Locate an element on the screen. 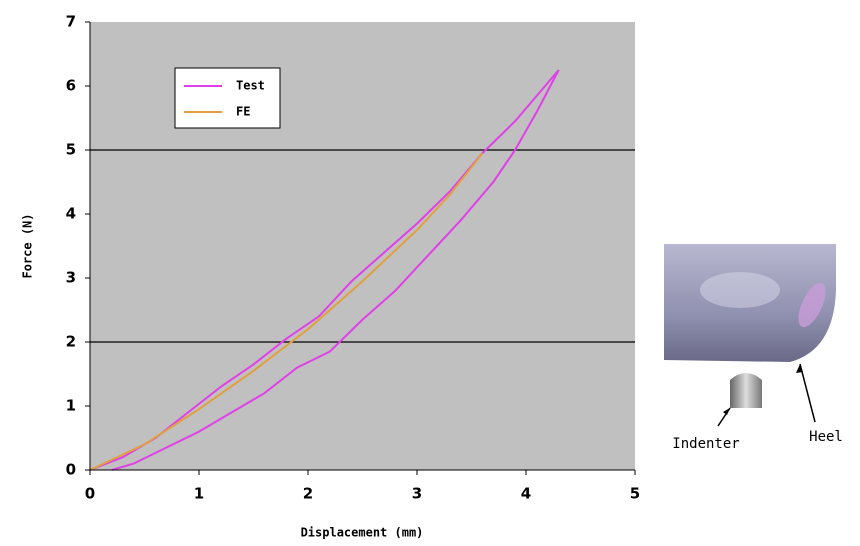 This screenshot has width=860, height=546. y-tick-label: 0 is located at coordinates (71, 470).